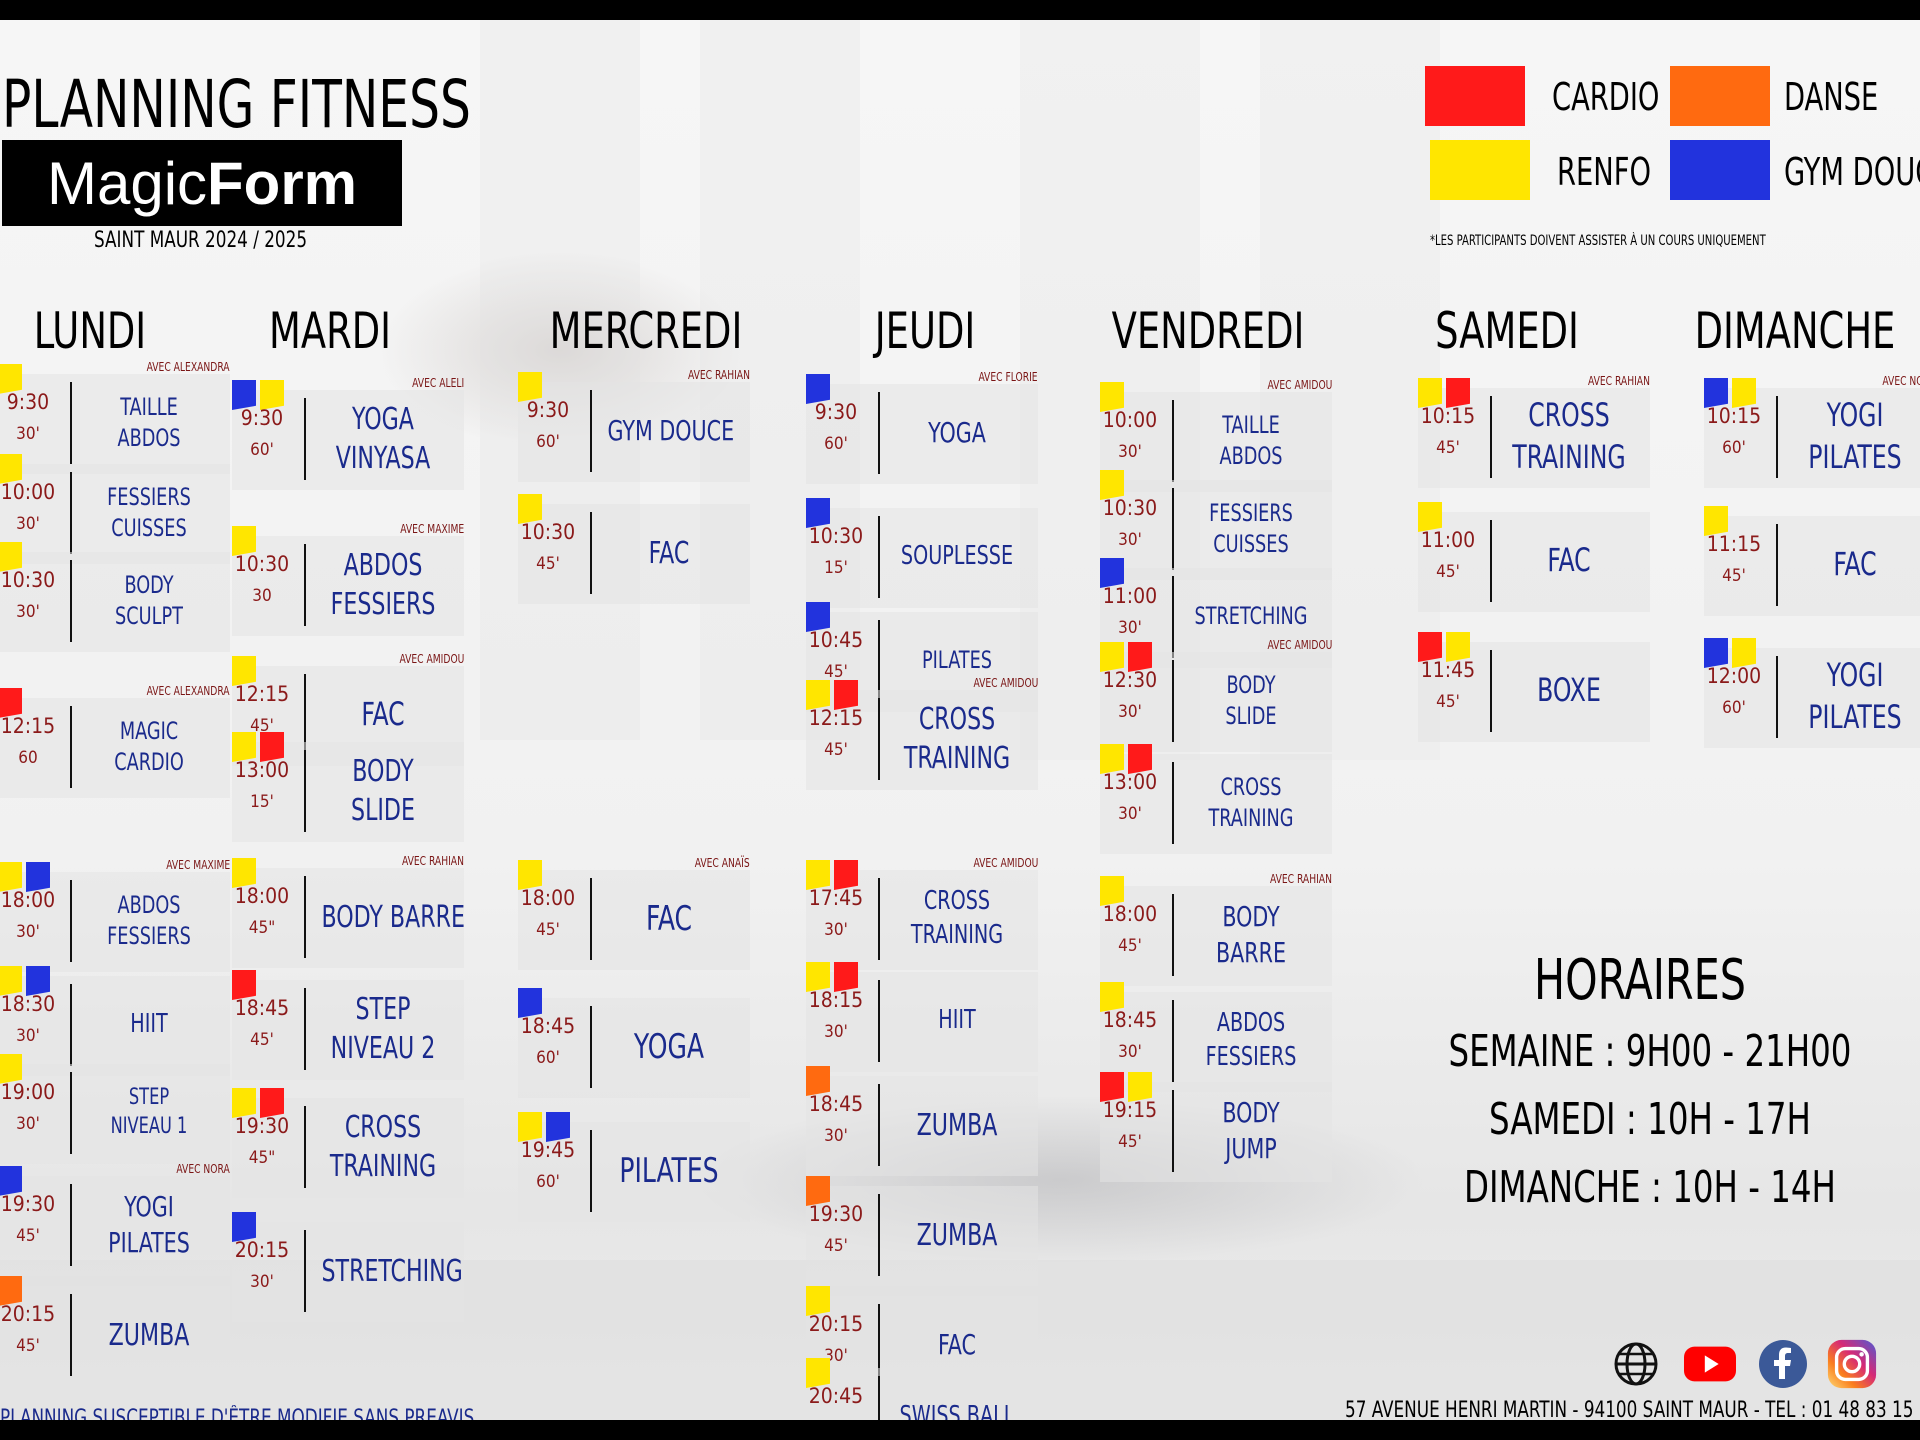 This screenshot has height=1440, width=1920. I want to click on class-duration: 60', so click(262, 450).